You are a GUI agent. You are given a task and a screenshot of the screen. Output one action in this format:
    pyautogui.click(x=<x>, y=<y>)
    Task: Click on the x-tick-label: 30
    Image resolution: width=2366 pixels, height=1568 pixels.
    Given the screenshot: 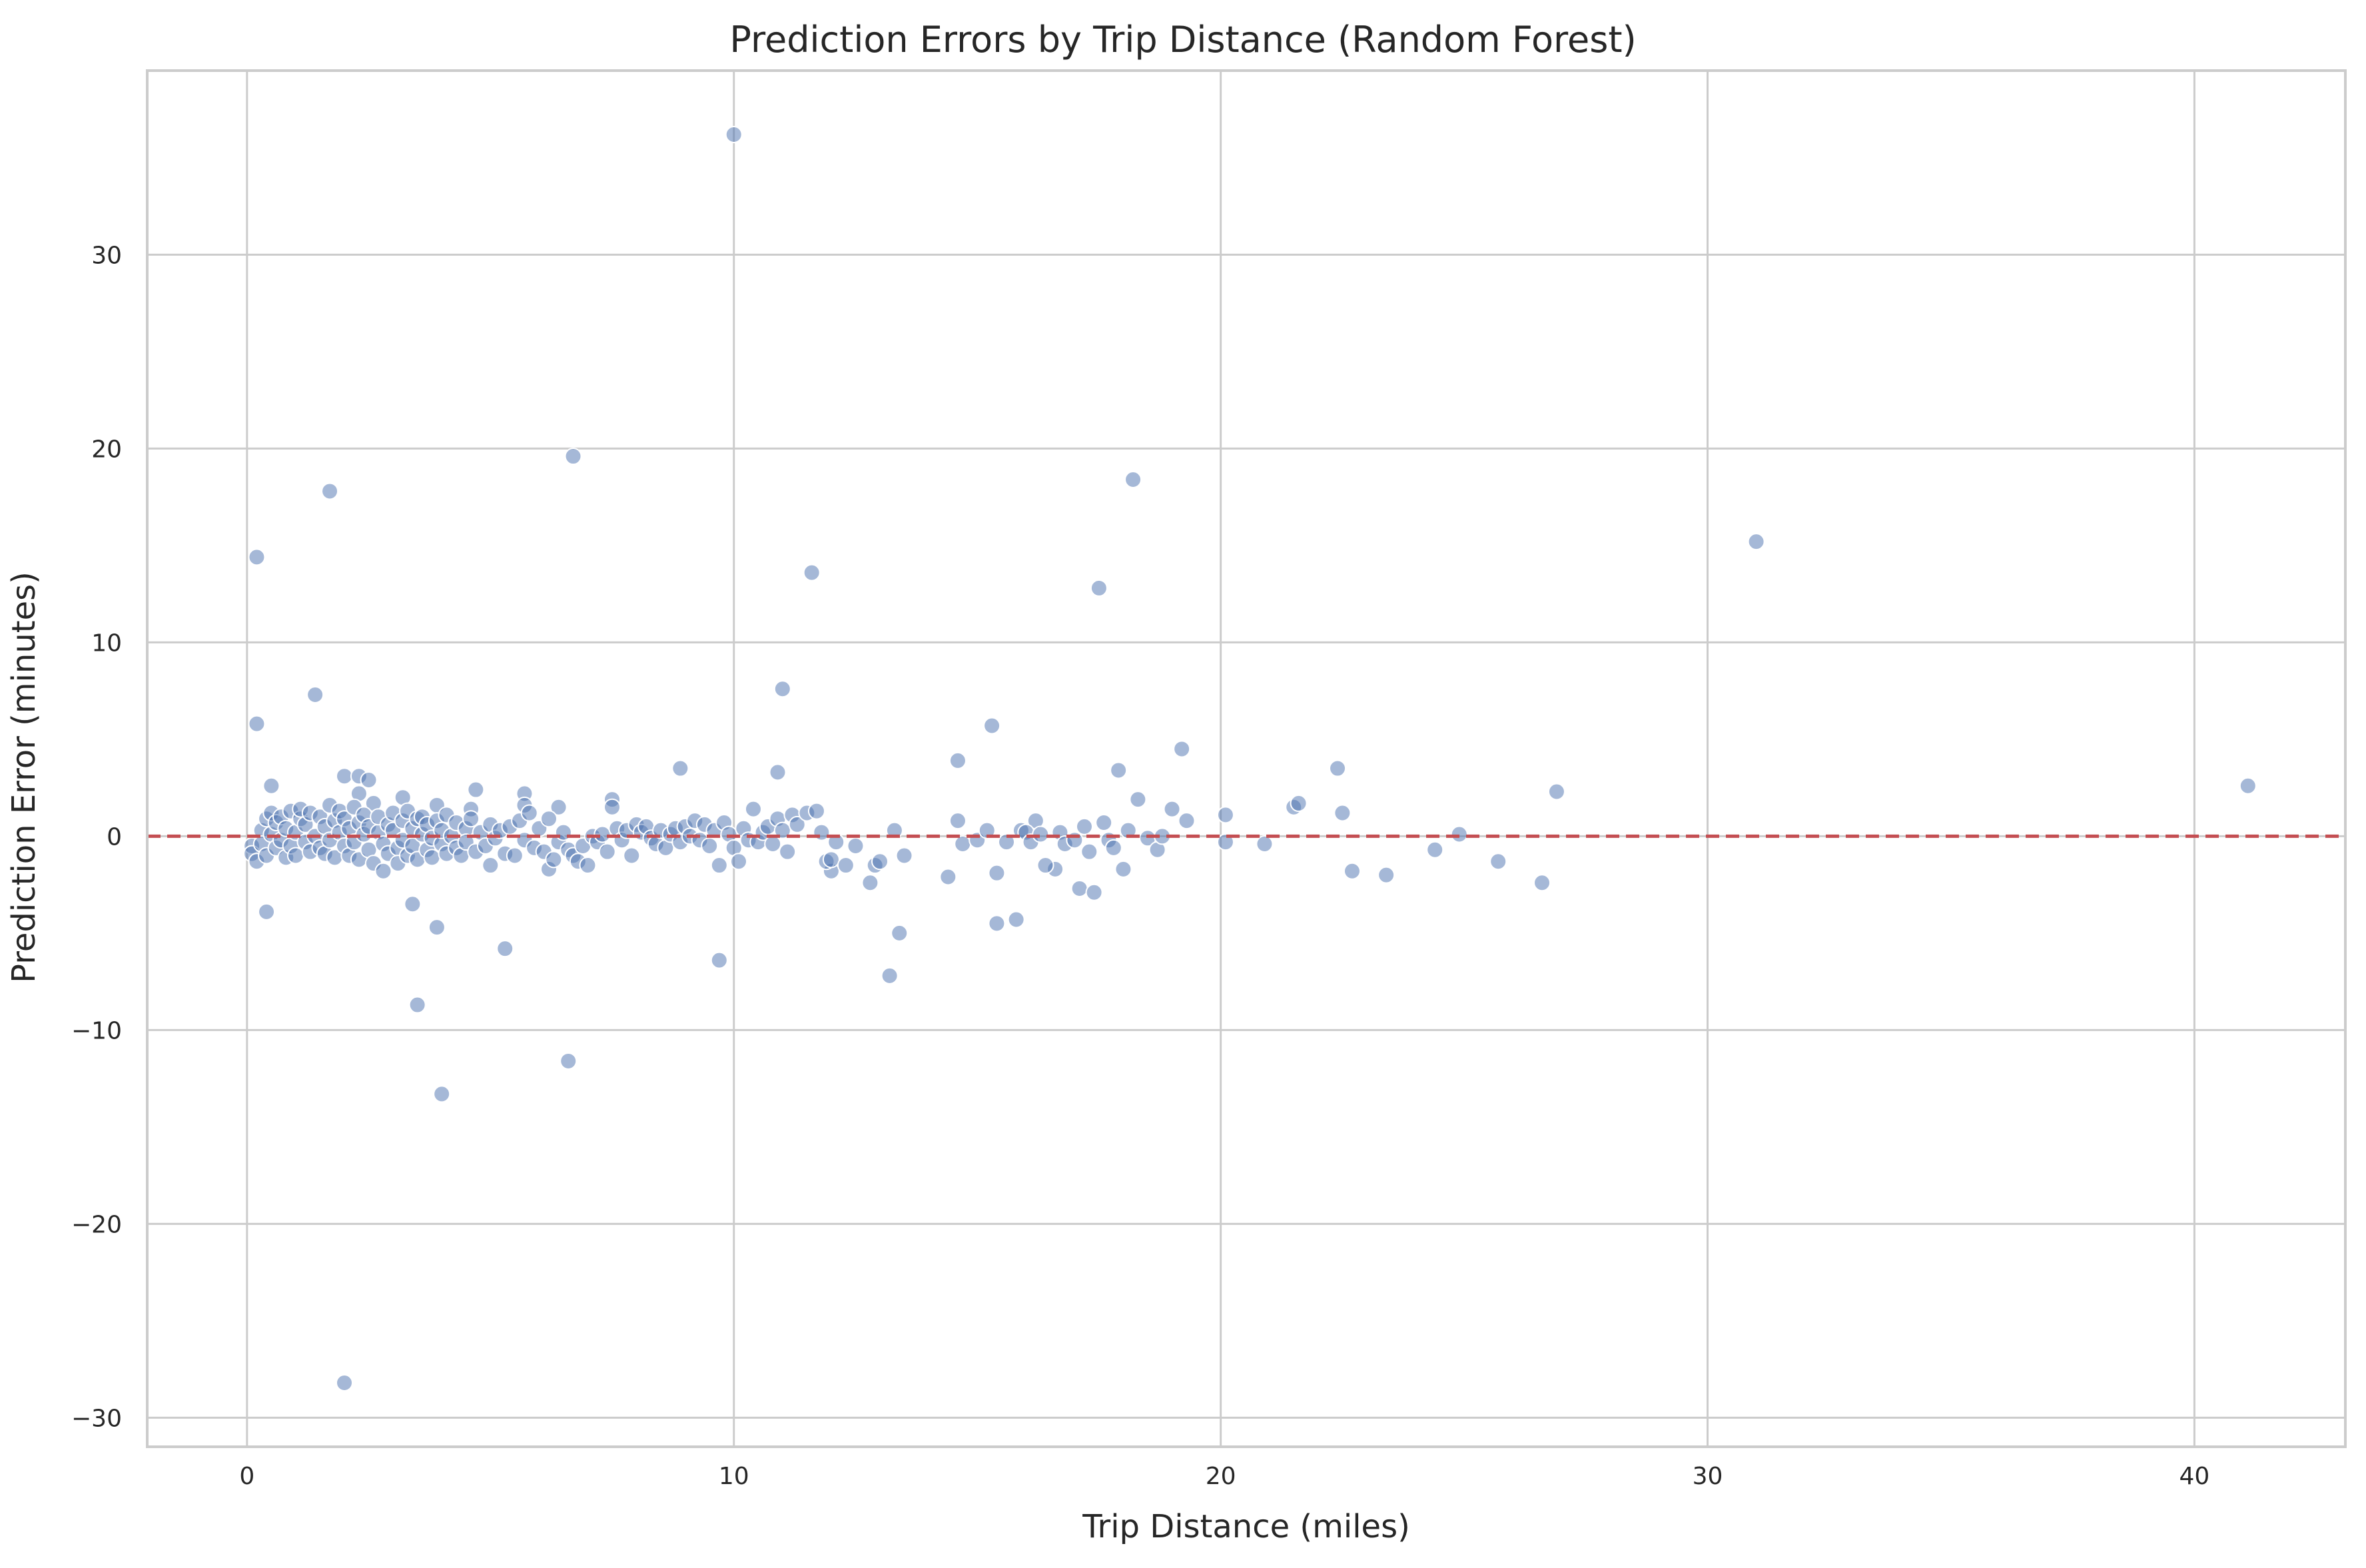 What is the action you would take?
    pyautogui.click(x=1708, y=1476)
    